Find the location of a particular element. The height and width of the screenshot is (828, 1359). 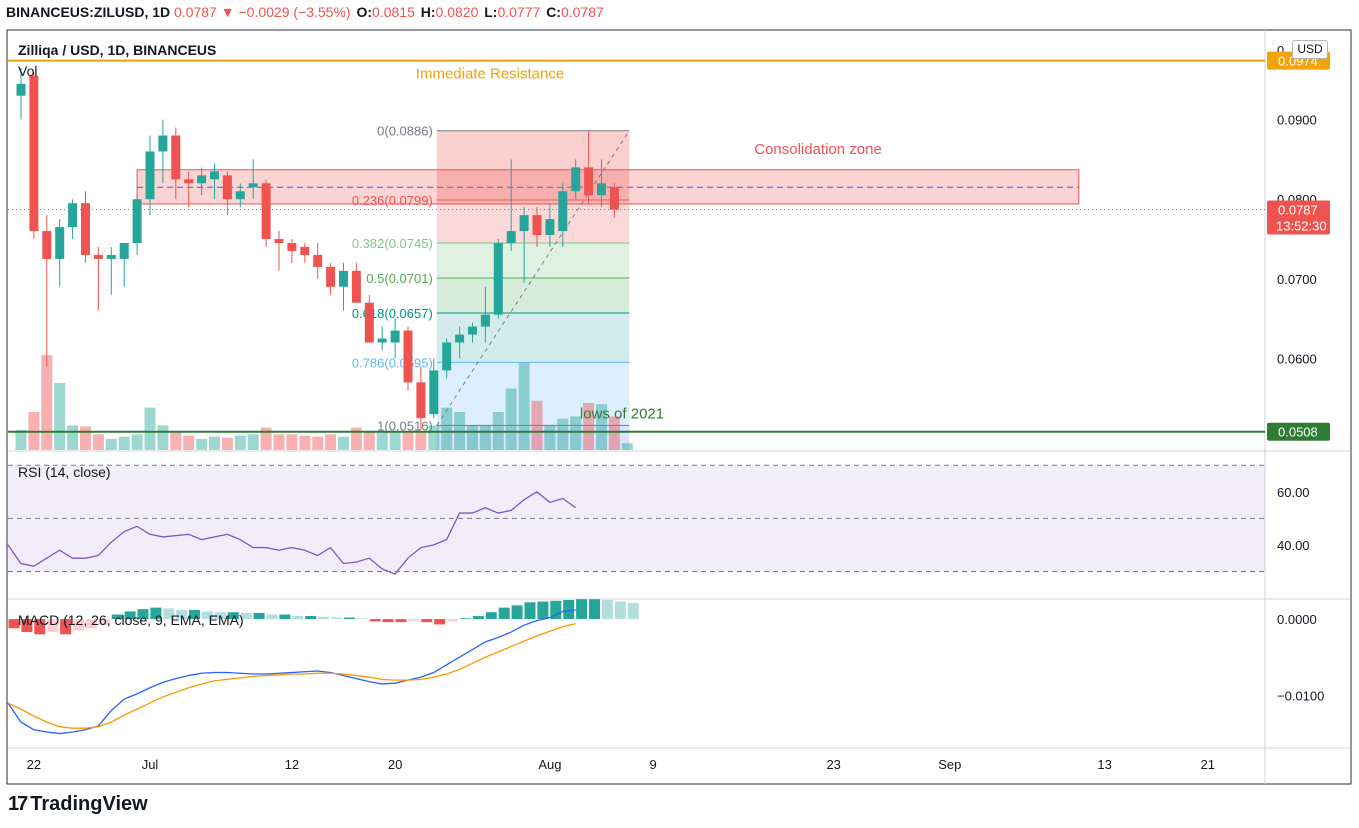

header-open: 0.0815 is located at coordinates (393, 12).